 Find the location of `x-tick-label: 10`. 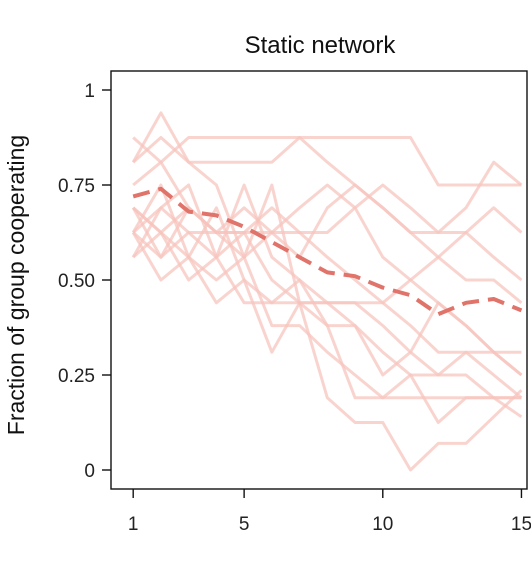

x-tick-label: 10 is located at coordinates (382, 524).